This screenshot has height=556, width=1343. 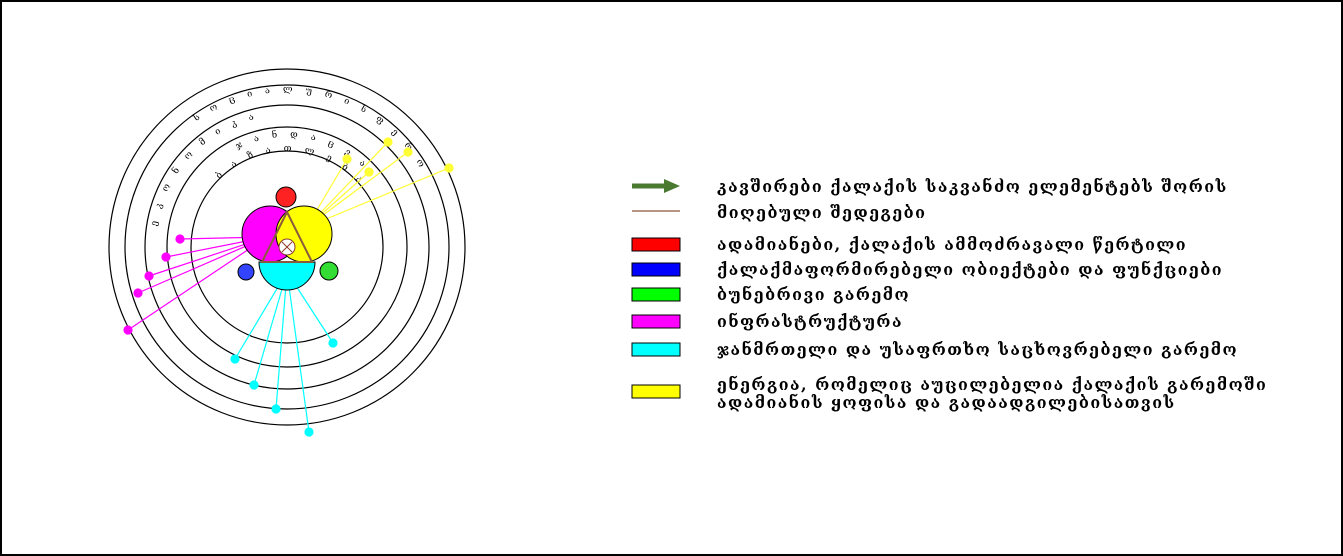 What do you see at coordinates (813, 294) in the screenshot?
I see `legend-text: ბუნებრივი გარემო` at bounding box center [813, 294].